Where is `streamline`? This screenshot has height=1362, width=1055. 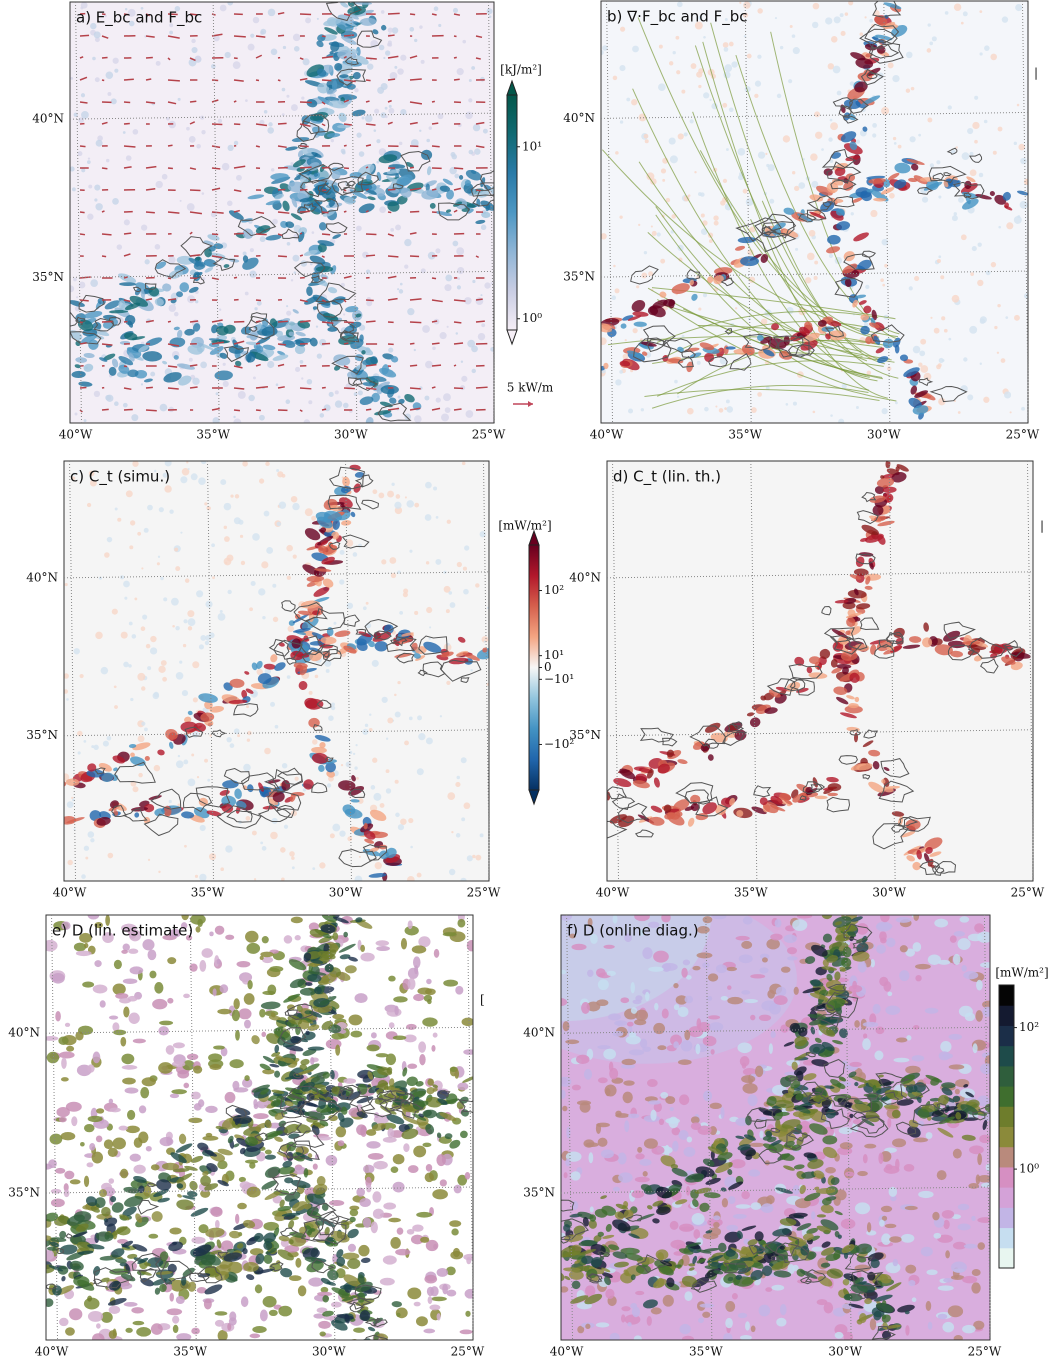 streamline is located at coordinates (798, 193).